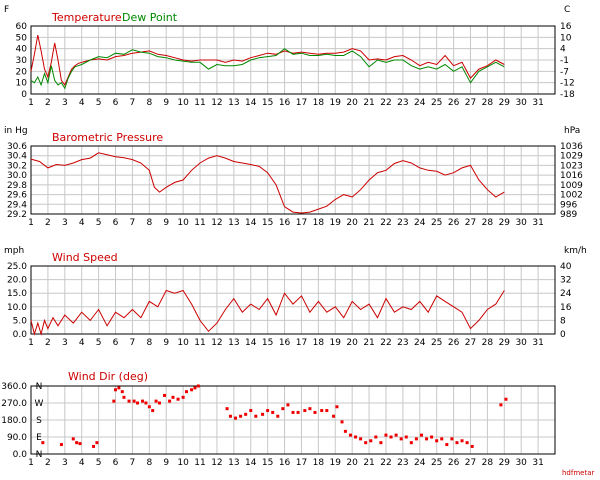 The width and height of the screenshot is (600, 480). I want to click on x-tick-label: 29, so click(505, 343).